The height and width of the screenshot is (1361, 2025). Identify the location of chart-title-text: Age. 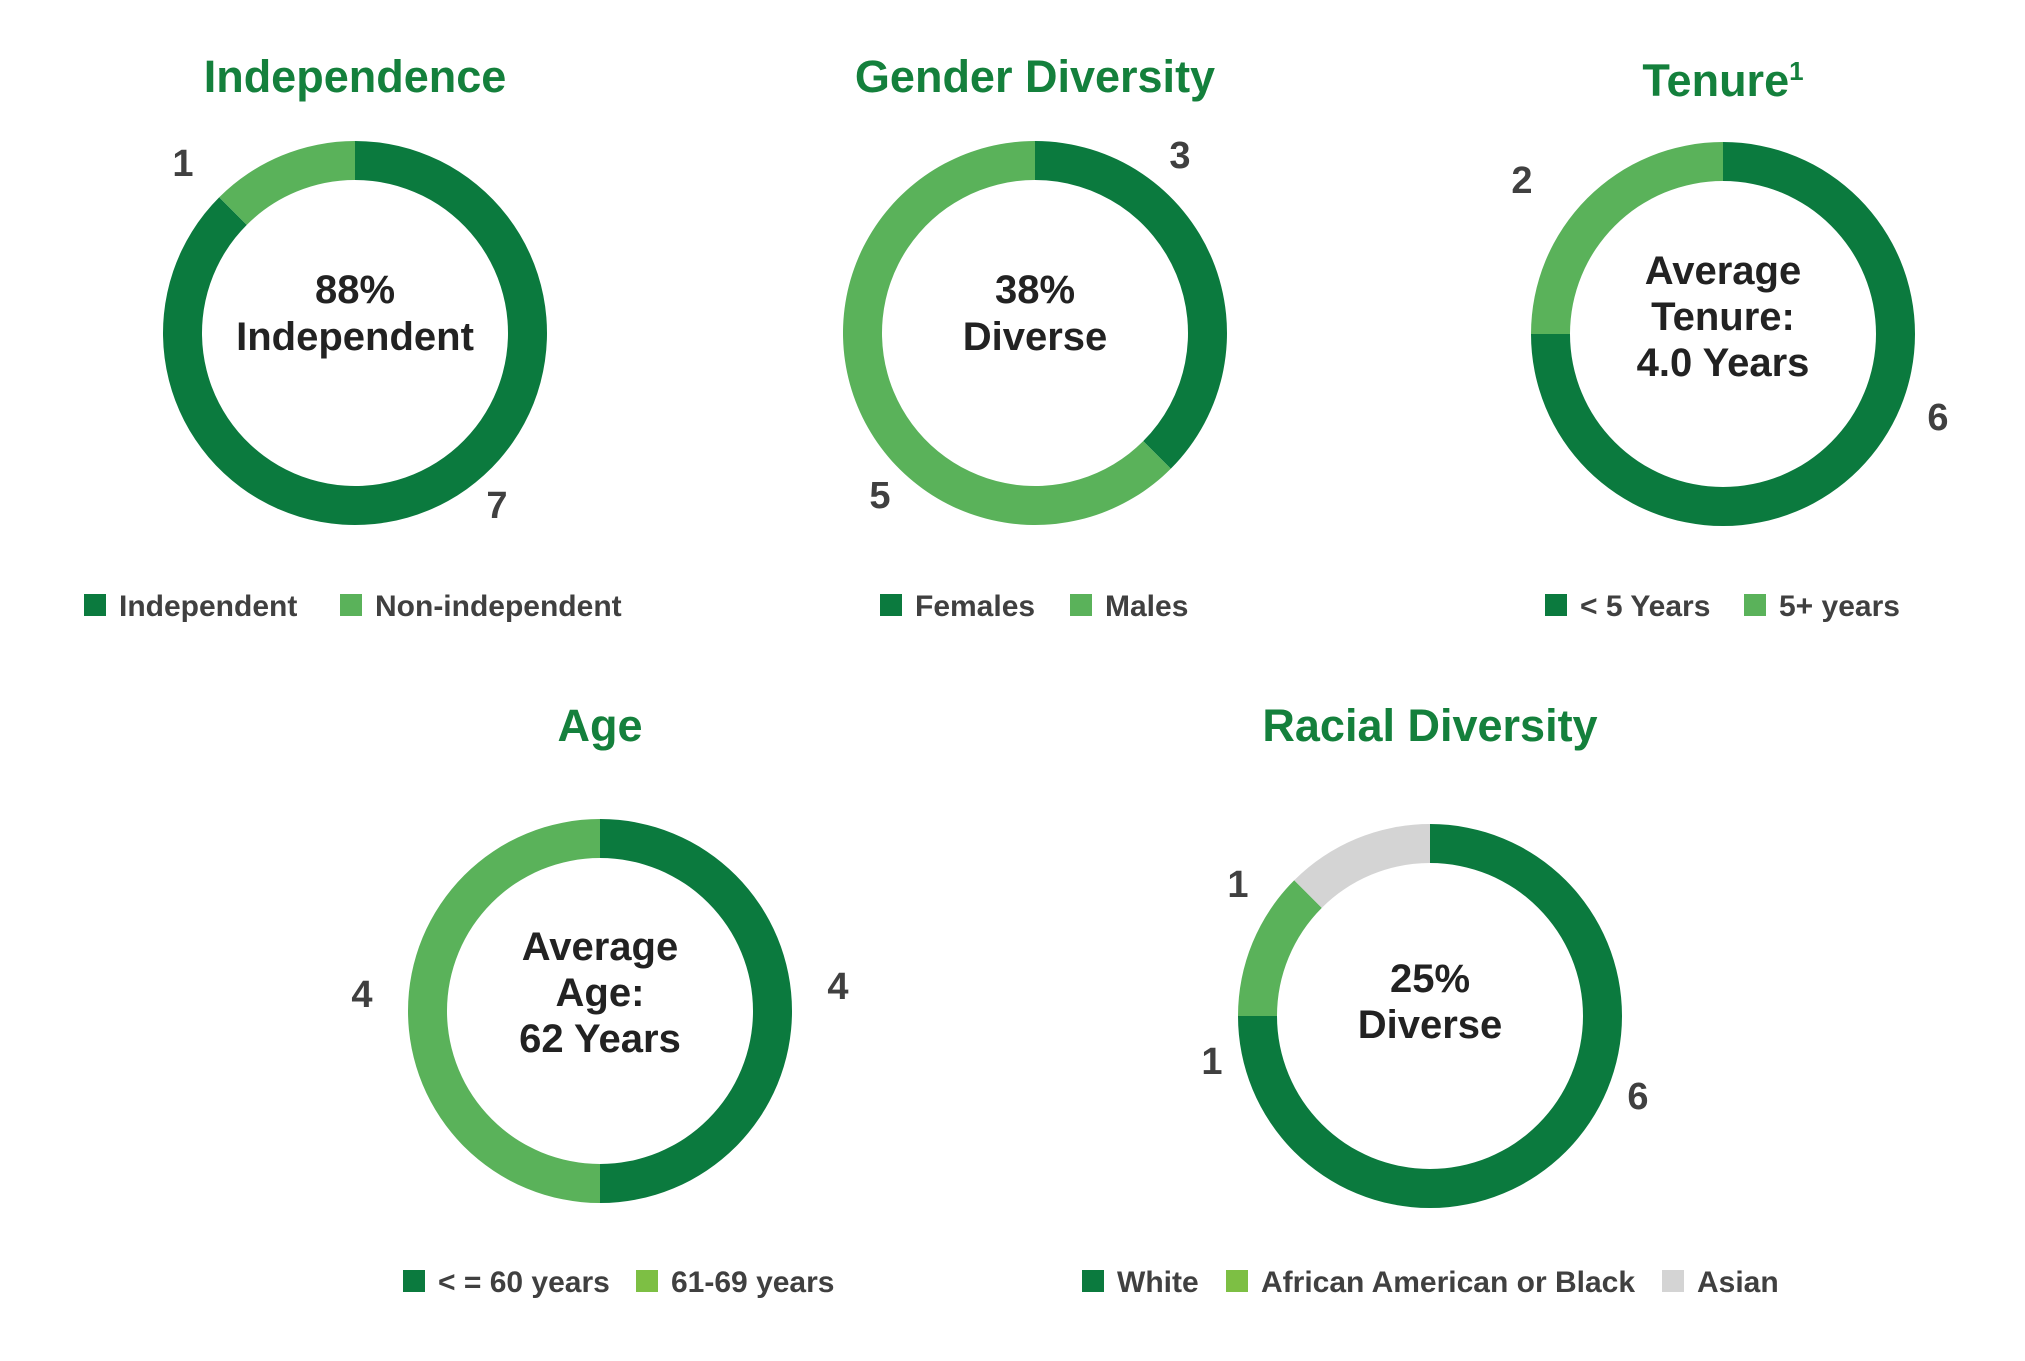
(599, 725).